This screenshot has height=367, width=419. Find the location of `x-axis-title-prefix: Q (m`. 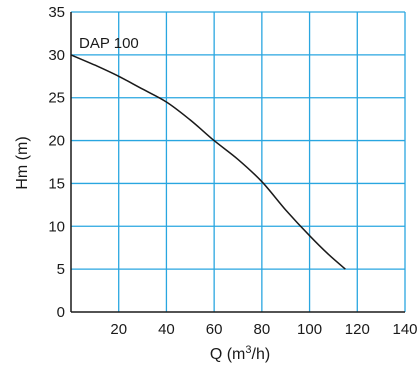

x-axis-title-prefix: Q (m is located at coordinates (228, 354).